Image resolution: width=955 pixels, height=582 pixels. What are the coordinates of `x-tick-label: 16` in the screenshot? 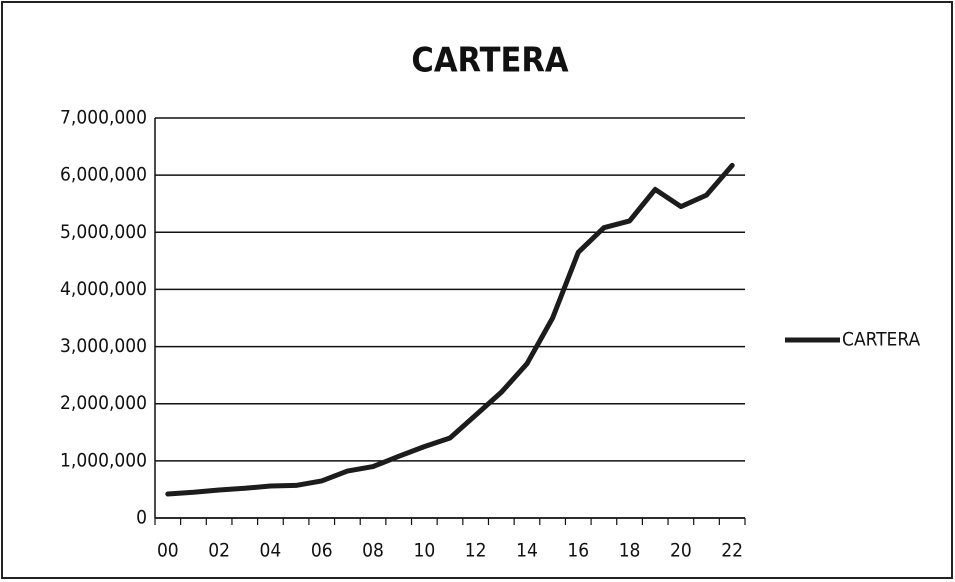 It's located at (578, 551).